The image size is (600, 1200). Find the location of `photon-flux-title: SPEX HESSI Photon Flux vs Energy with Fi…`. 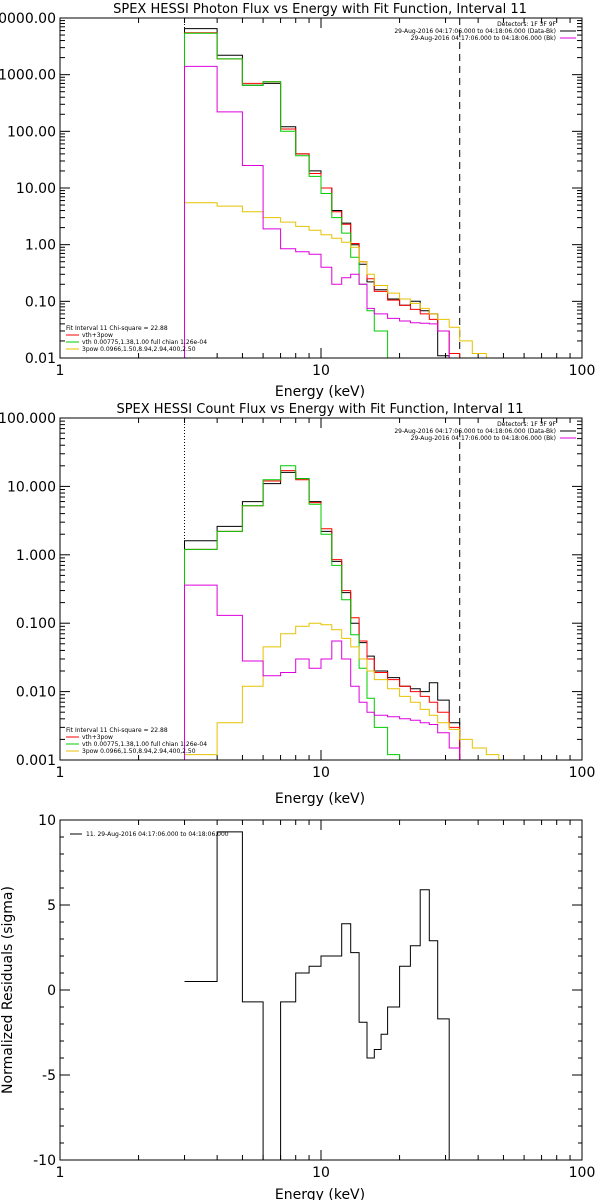

photon-flux-title: SPEX HESSI Photon Flux vs Energy with Fi… is located at coordinates (320, 9).